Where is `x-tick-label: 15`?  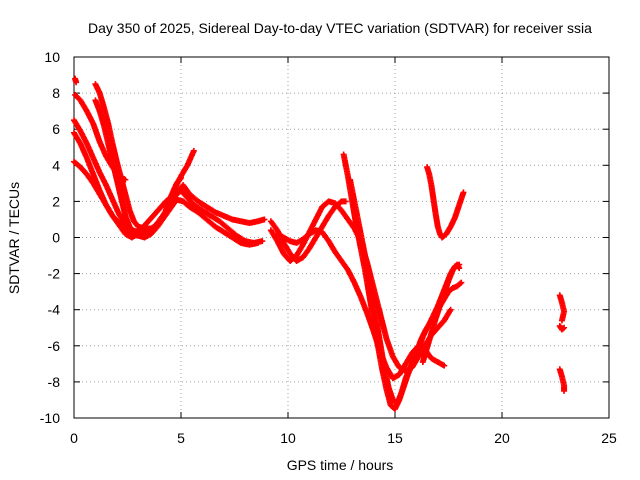
x-tick-label: 15 is located at coordinates (395, 438).